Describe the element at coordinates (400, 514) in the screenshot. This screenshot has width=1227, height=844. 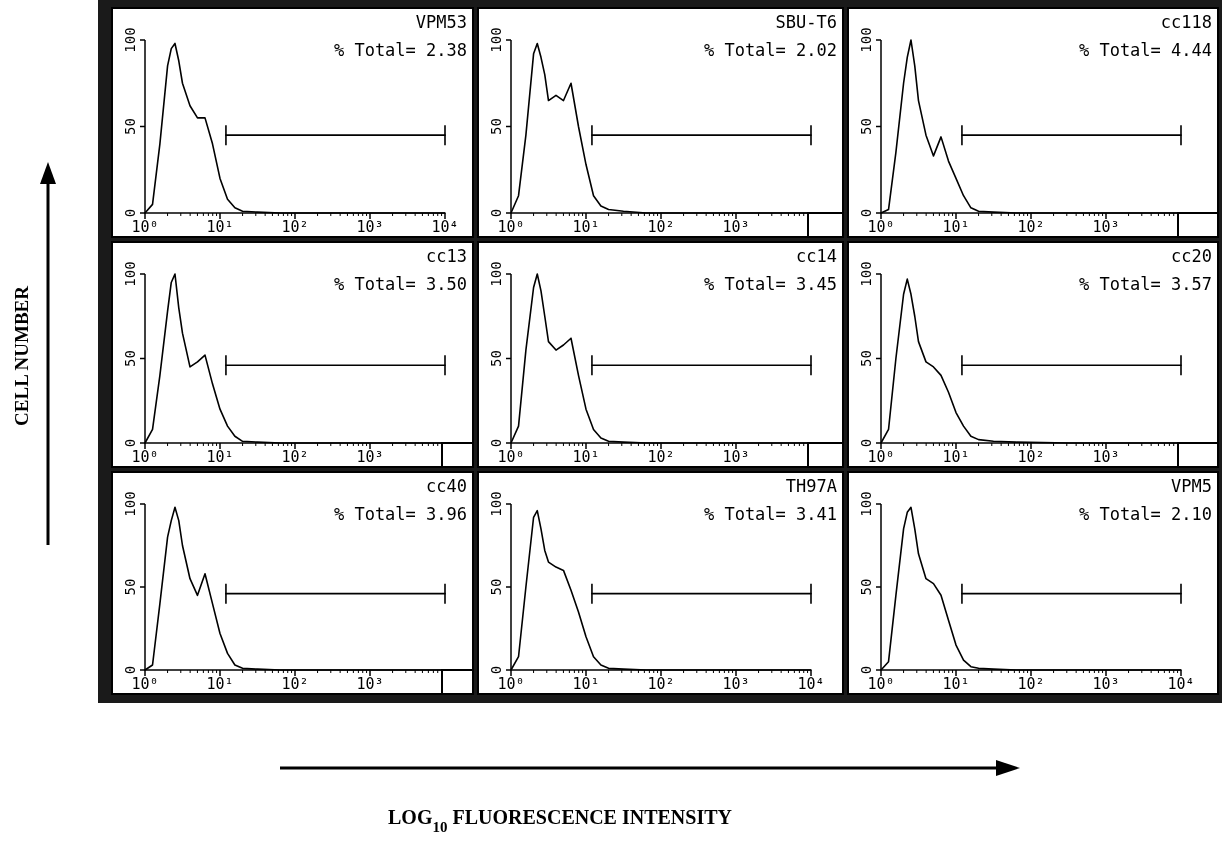
I see `annotation: % Total= 3.96` at that location.